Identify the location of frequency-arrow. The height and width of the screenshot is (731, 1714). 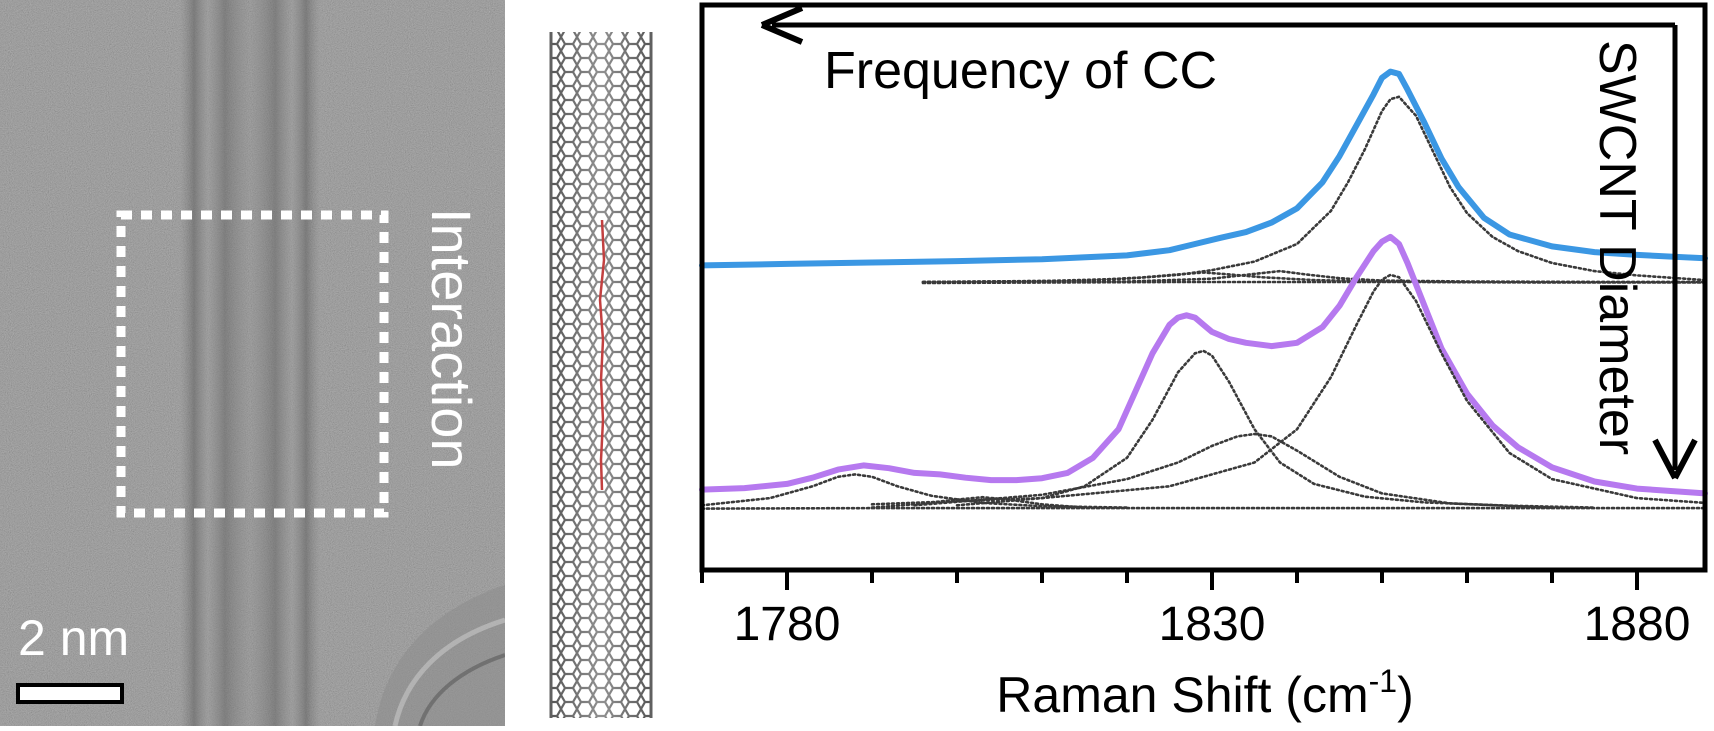
(1217, 25).